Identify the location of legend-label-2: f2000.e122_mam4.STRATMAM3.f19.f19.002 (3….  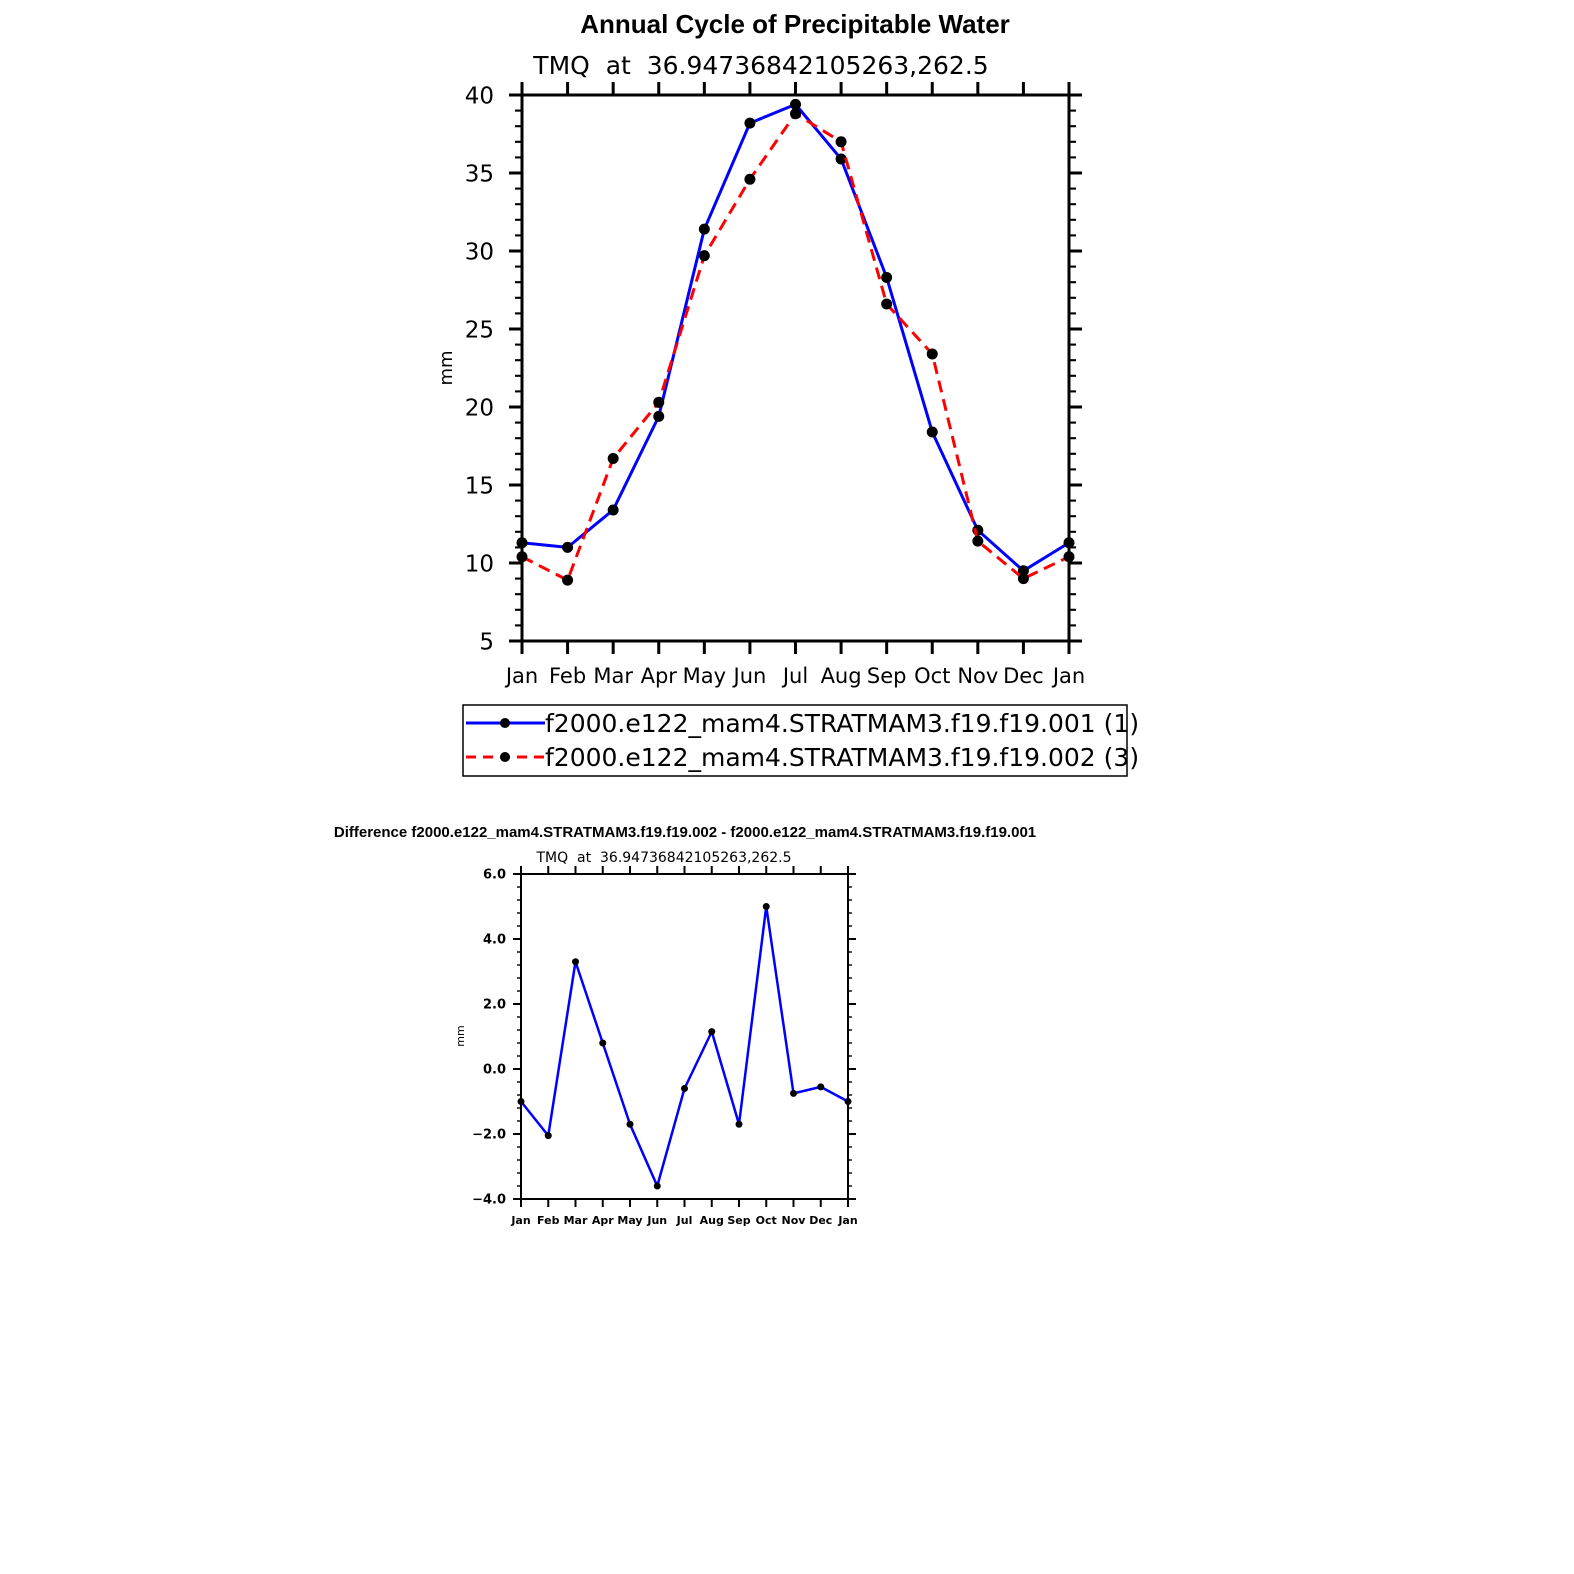
(842, 757).